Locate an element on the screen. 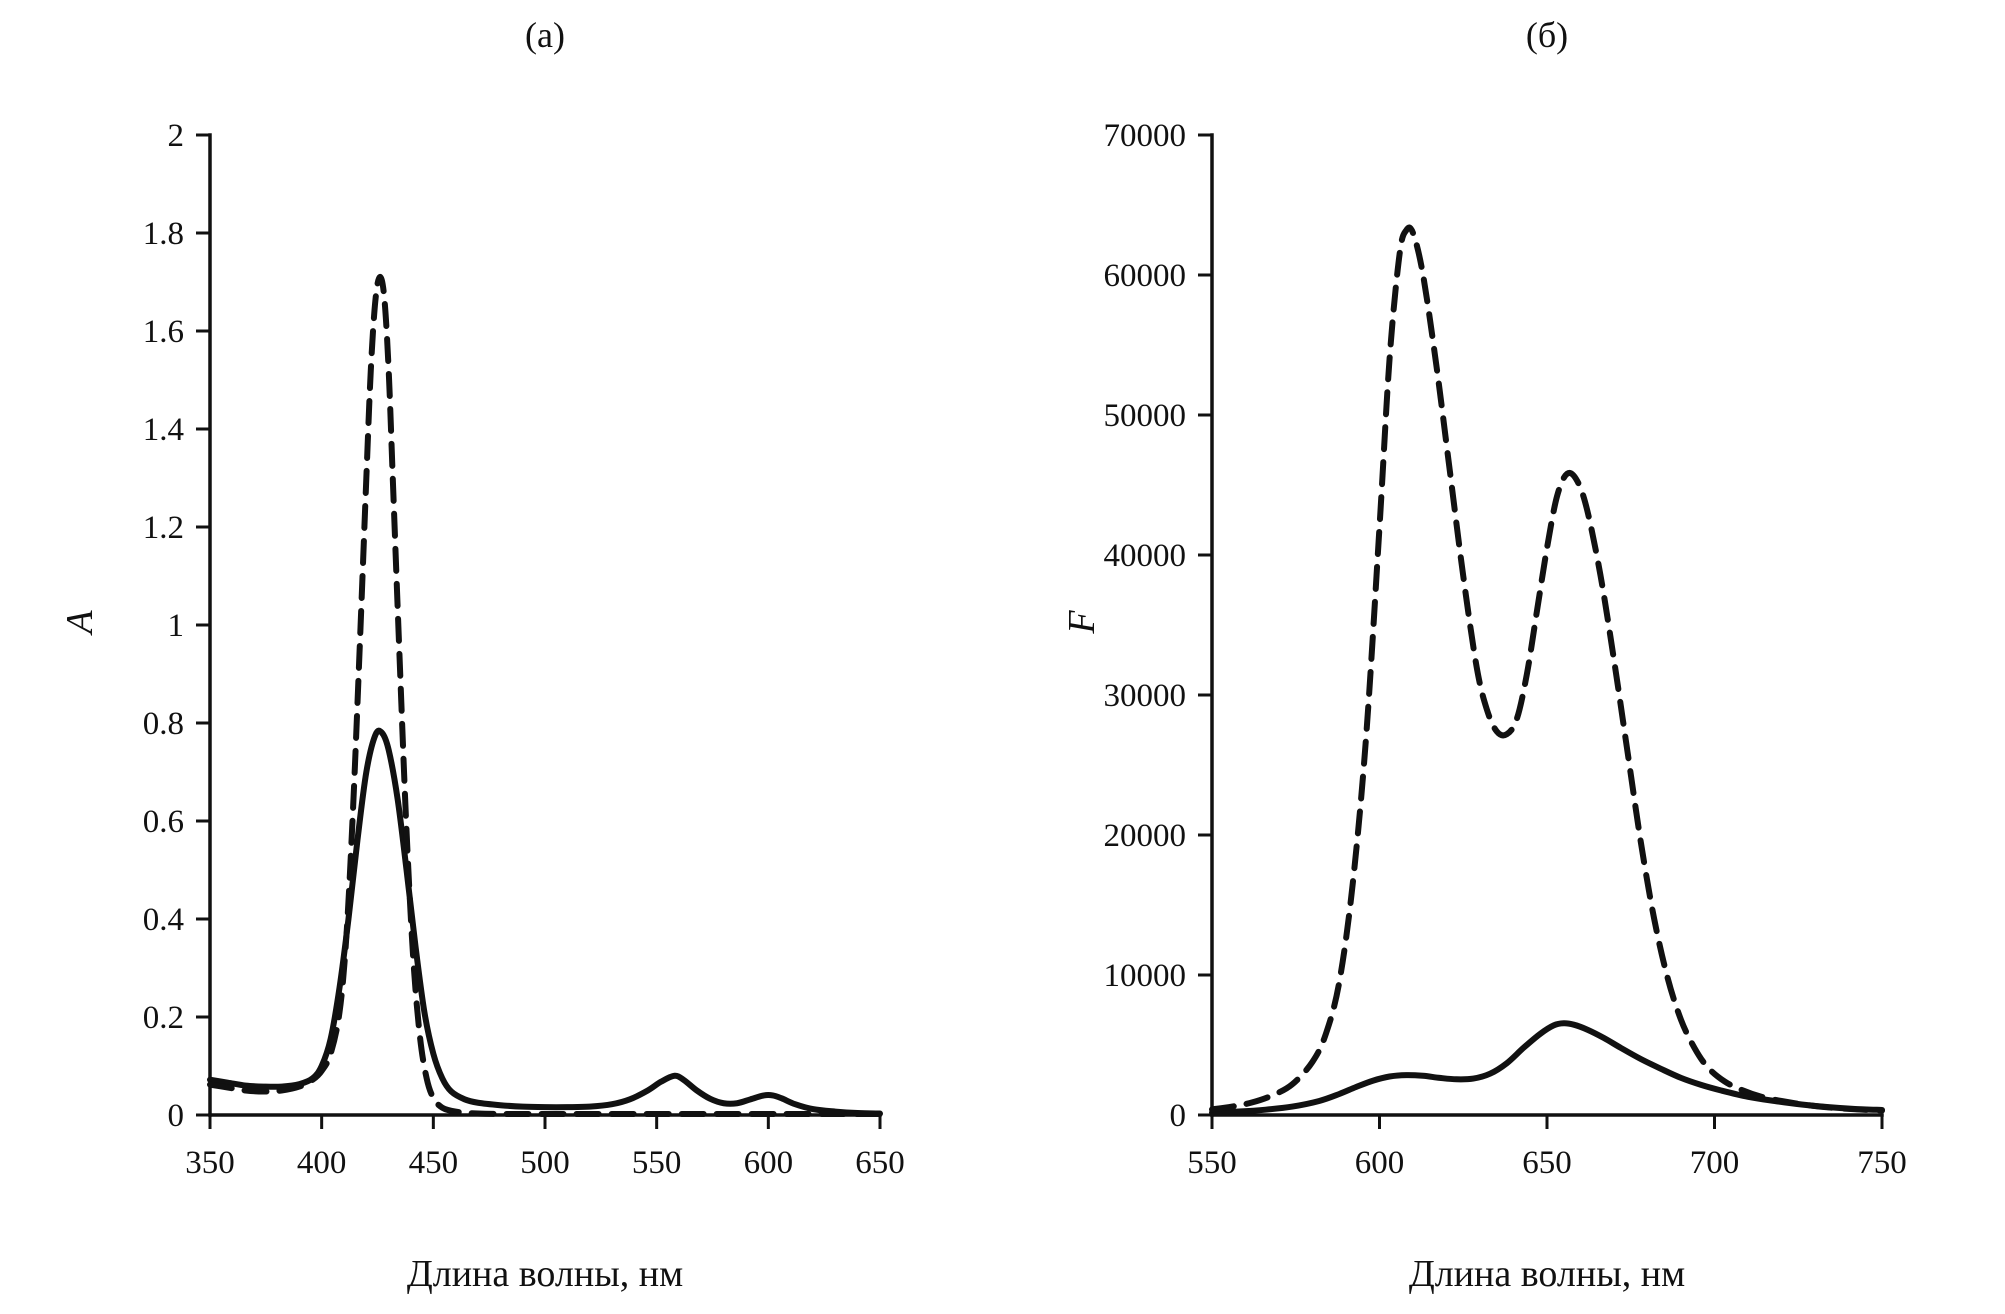  x-tick-label: 350 is located at coordinates (210, 1163).